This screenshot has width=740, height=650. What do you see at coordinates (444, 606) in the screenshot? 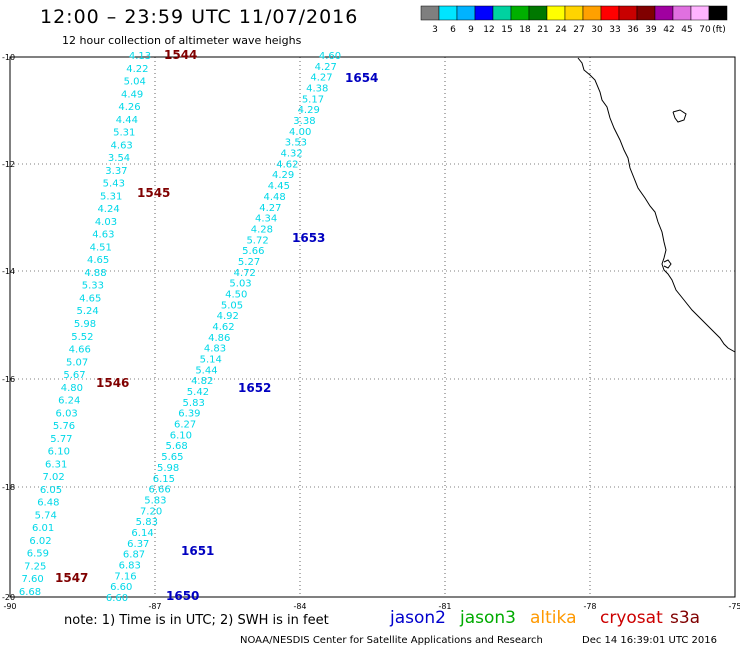
I see `lon-tick-label: -81` at bounding box center [444, 606].